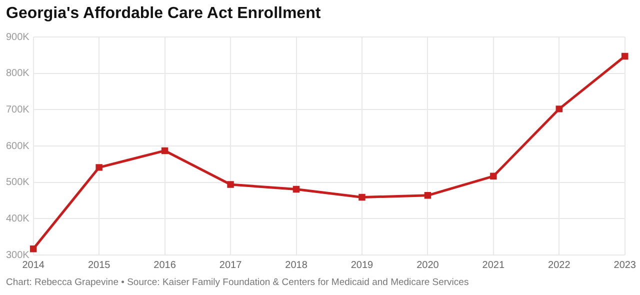  What do you see at coordinates (625, 265) in the screenshot?
I see `x-tick-label: 2023` at bounding box center [625, 265].